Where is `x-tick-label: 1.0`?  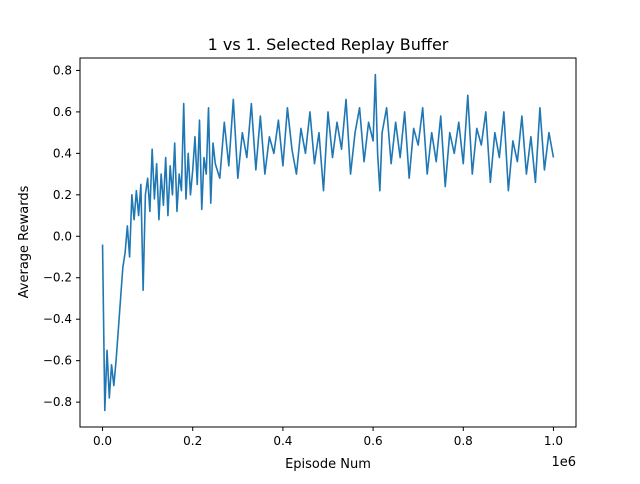 x-tick-label: 1.0 is located at coordinates (553, 441).